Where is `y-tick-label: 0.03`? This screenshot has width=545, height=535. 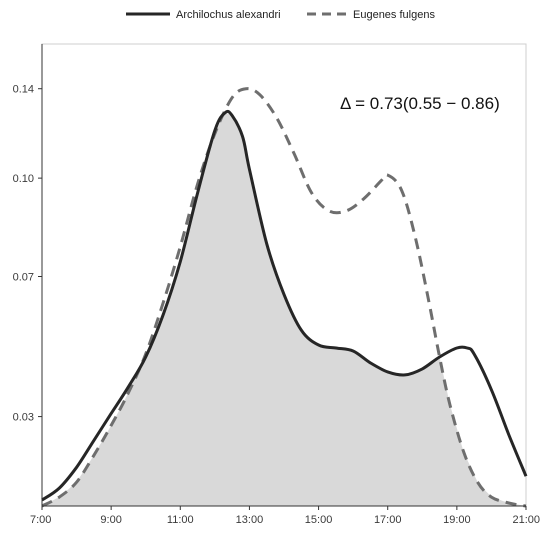
y-tick-label: 0.03 is located at coordinates (23, 418).